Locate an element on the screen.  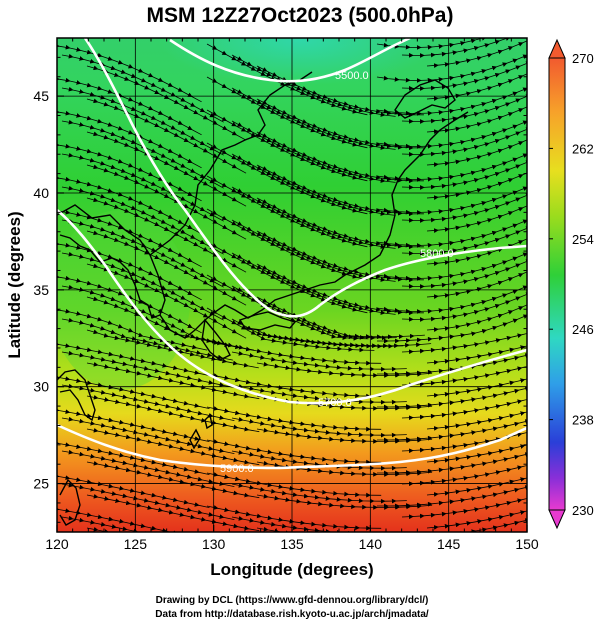
y-tick-label: 35 is located at coordinates (41, 290).